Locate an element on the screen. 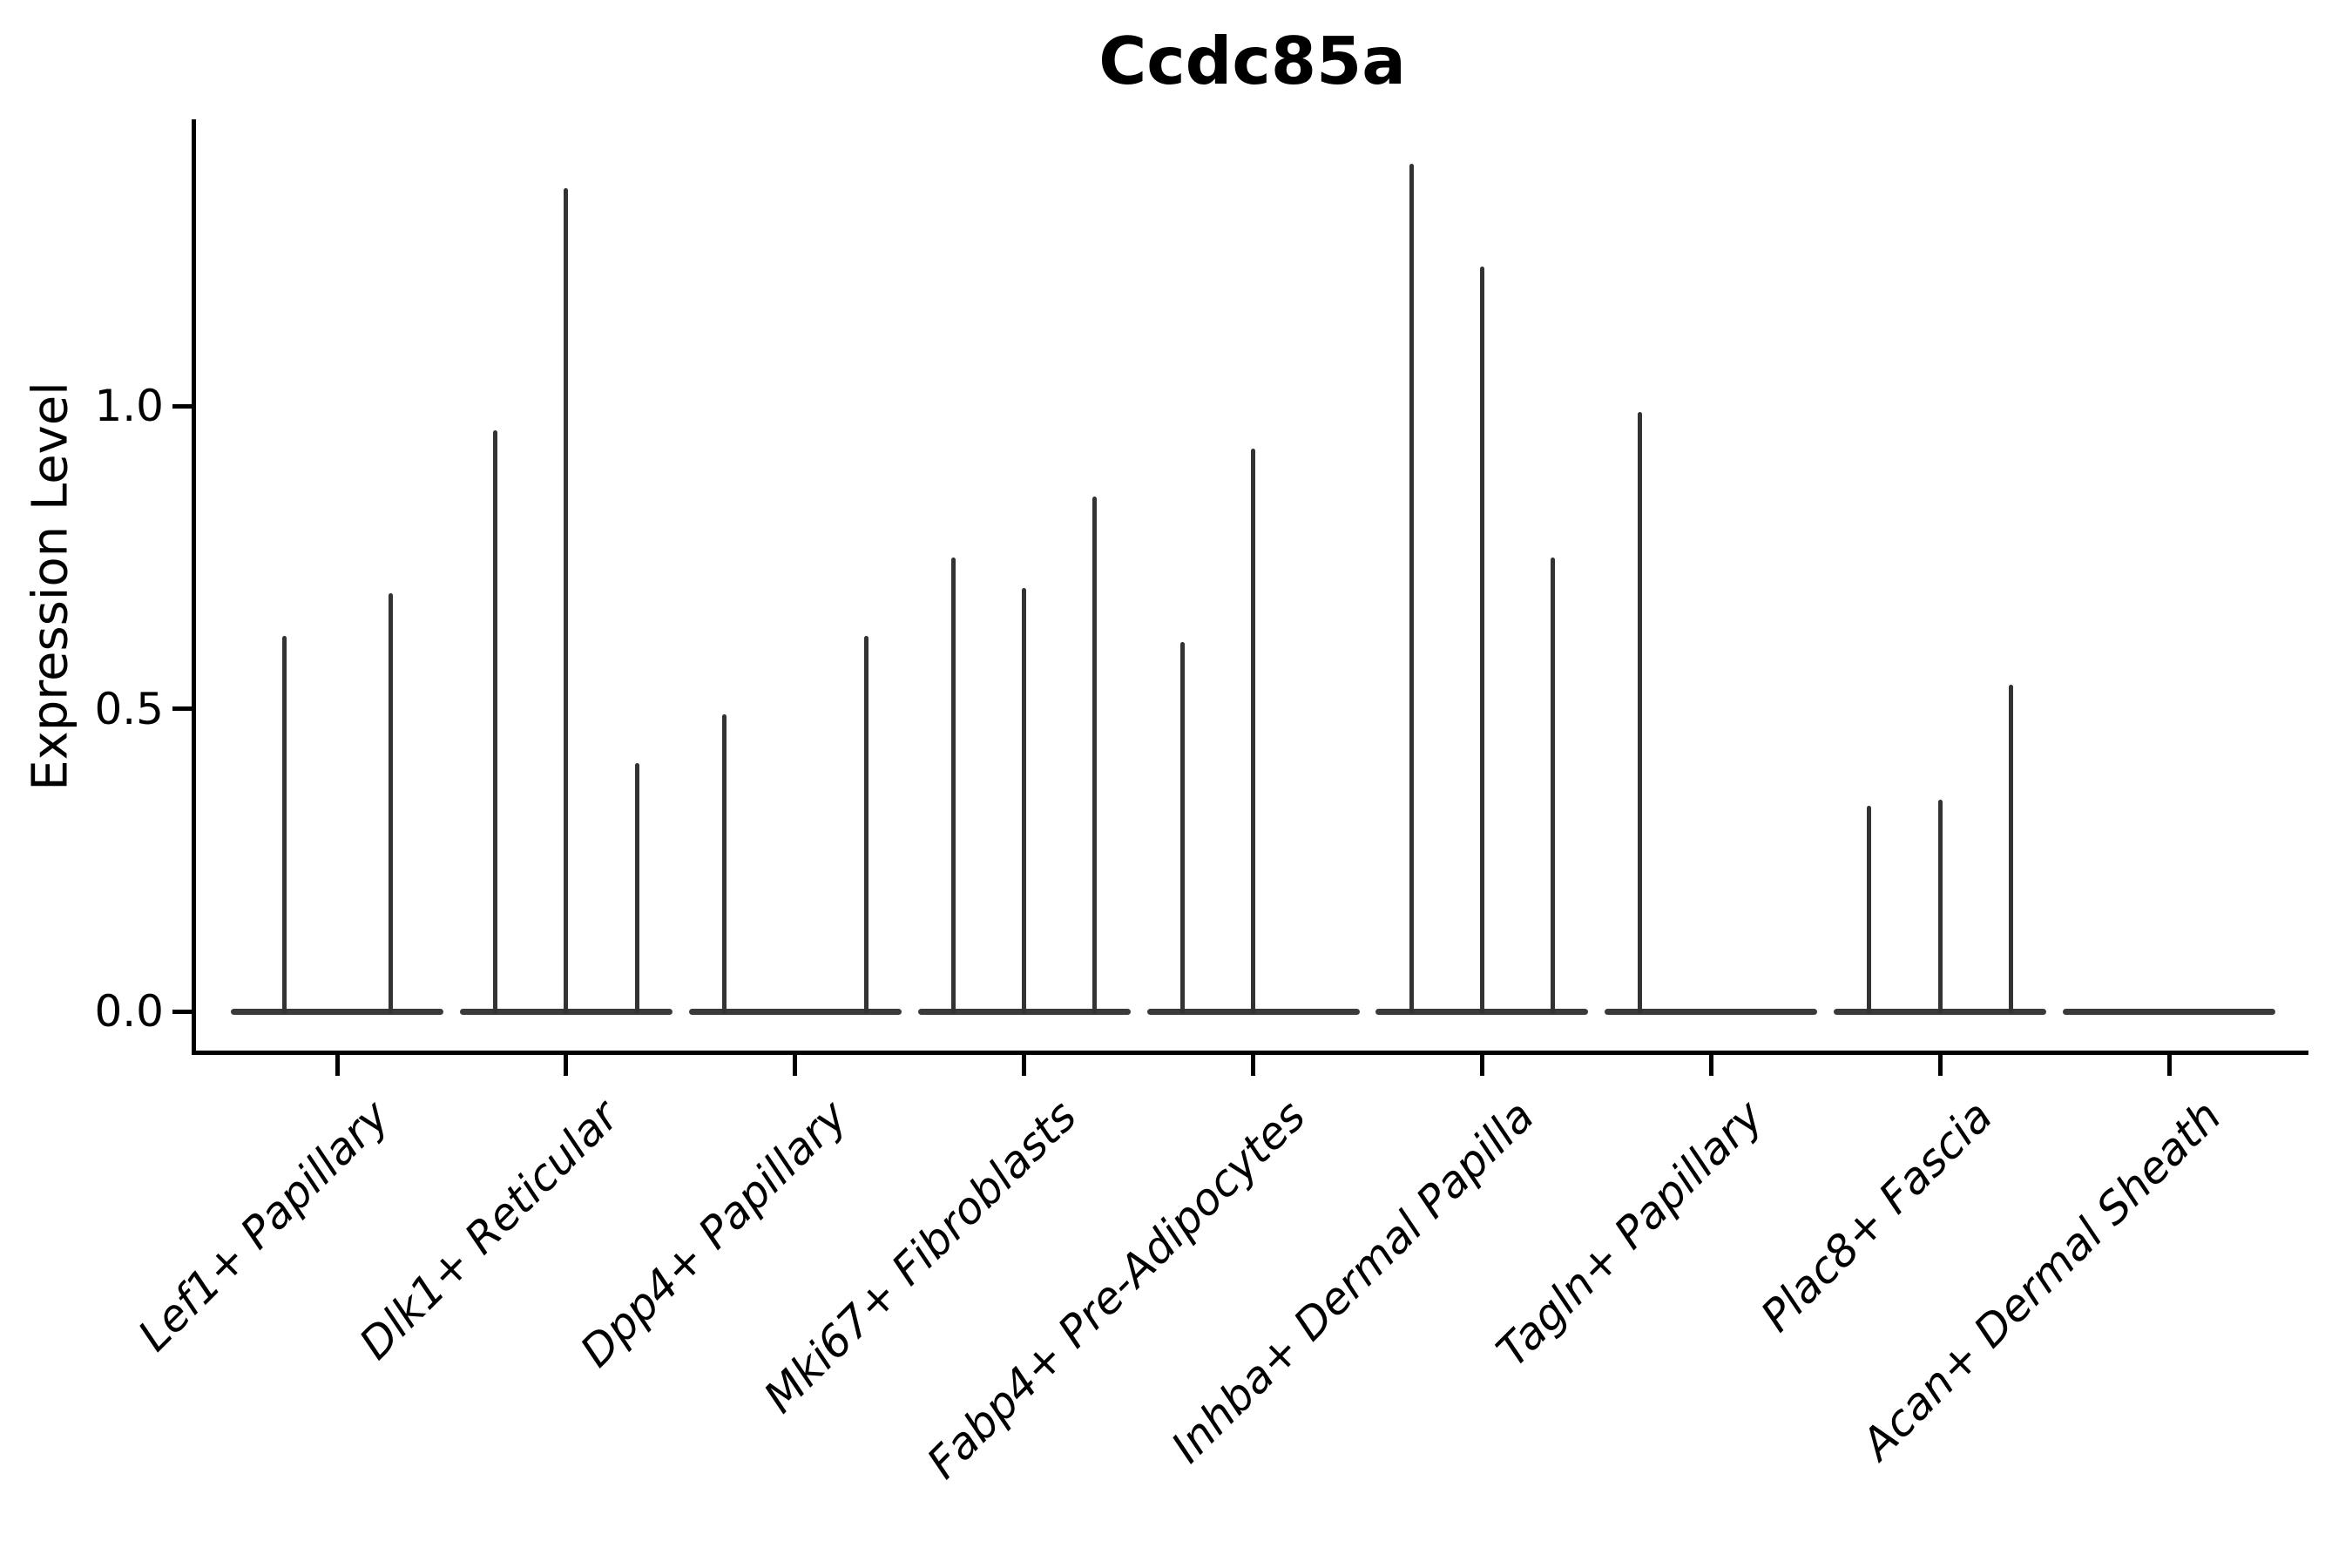  chart-title: Ccdc85a is located at coordinates (1252, 61).